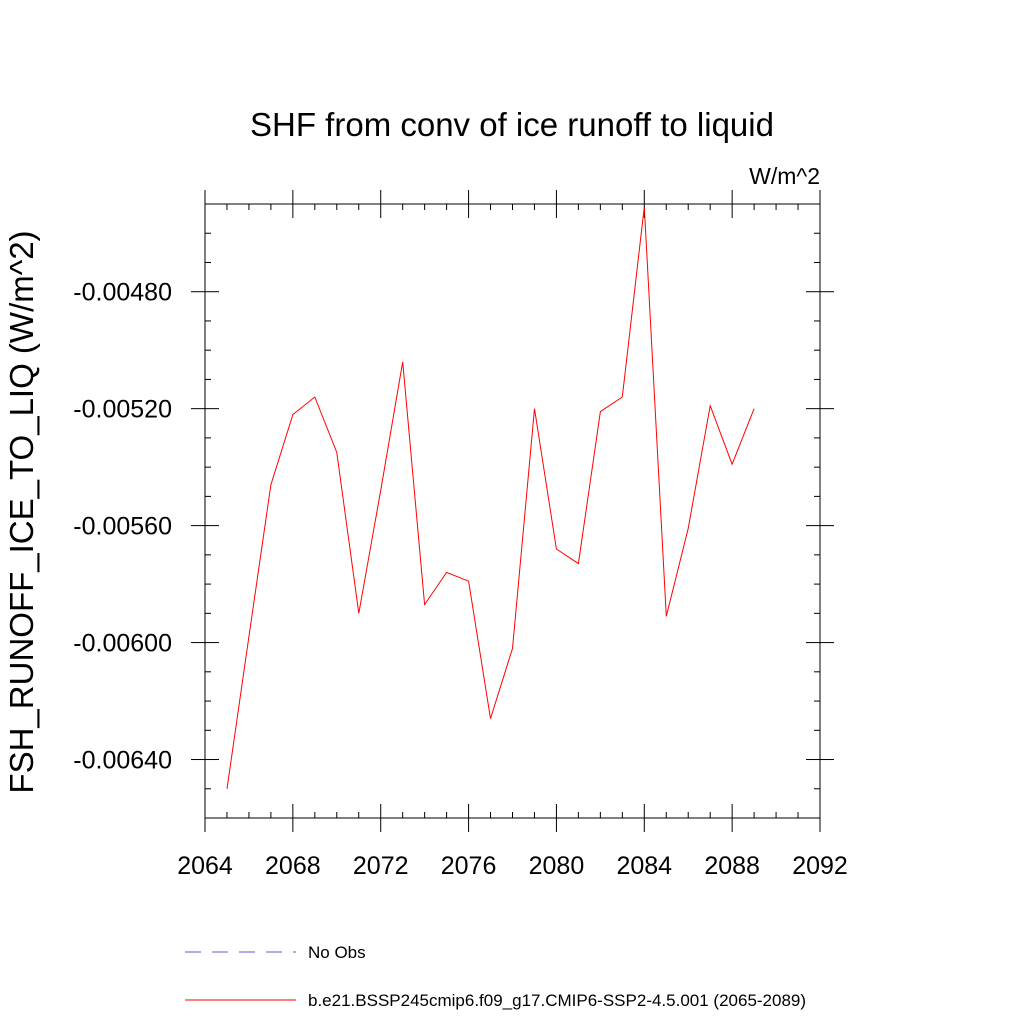 The image size is (1024, 1024). I want to click on y-tick-label: -0.00480, so click(122, 293).